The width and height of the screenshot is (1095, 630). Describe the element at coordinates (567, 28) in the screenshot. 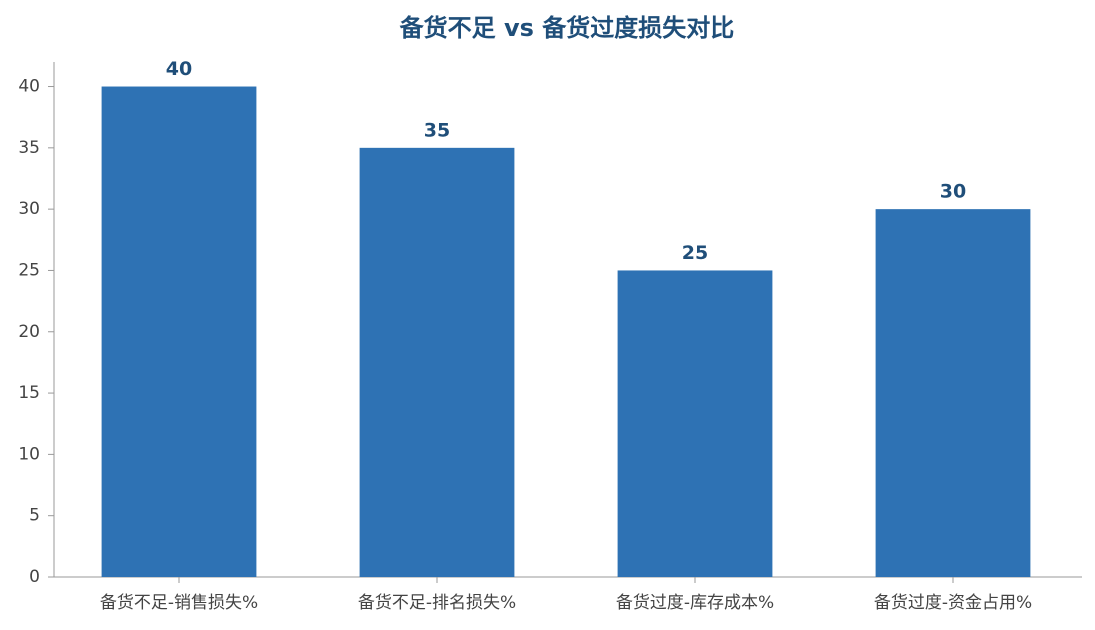

I see `chart-title: 备货不足 vs 备货过度损失对比` at that location.